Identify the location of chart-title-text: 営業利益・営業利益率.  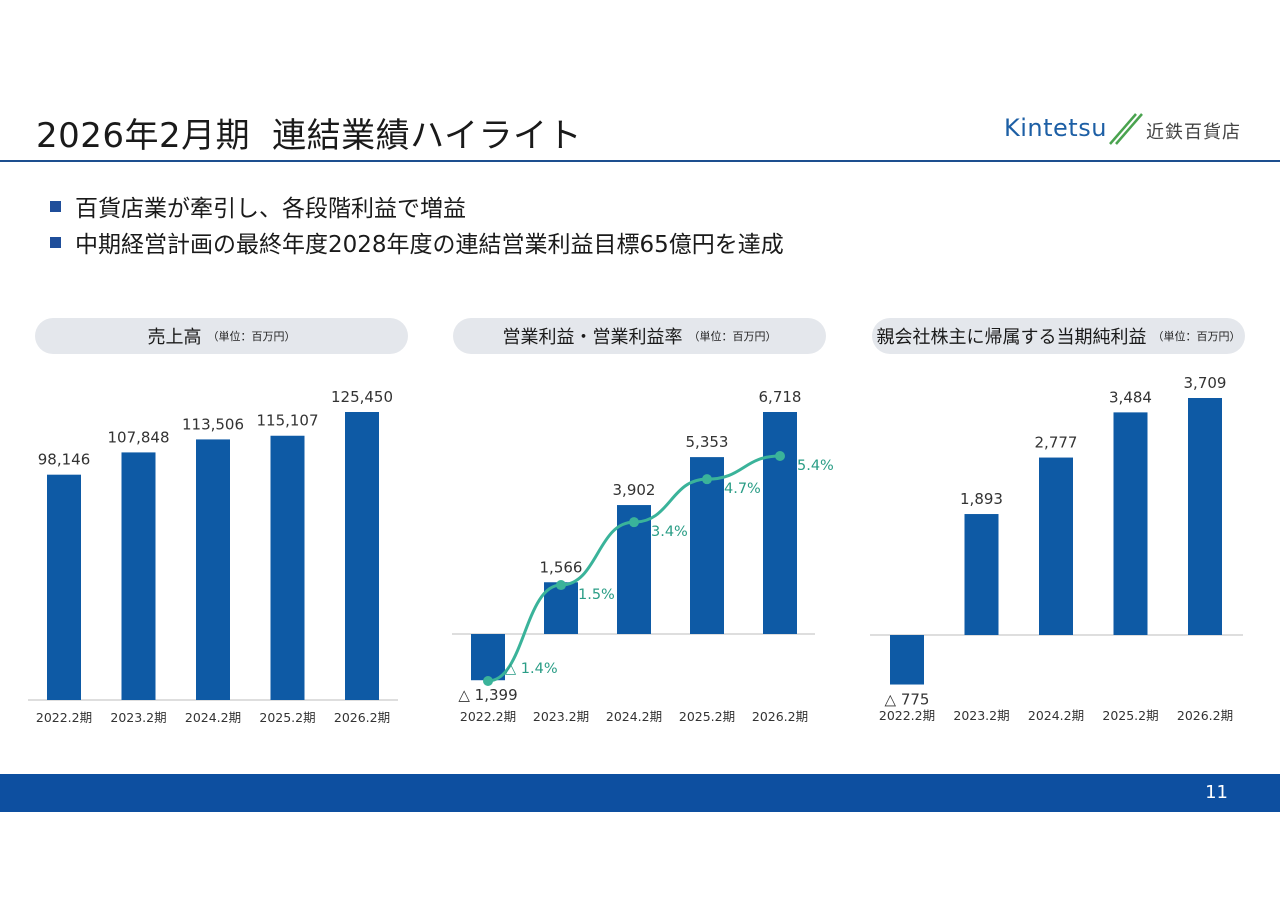
(592, 337).